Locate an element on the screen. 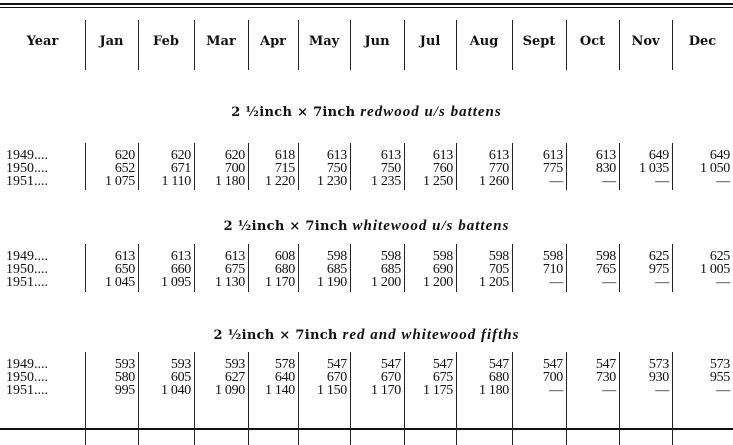 This screenshot has height=445, width=733. table-cell: 1 130 is located at coordinates (229, 282).